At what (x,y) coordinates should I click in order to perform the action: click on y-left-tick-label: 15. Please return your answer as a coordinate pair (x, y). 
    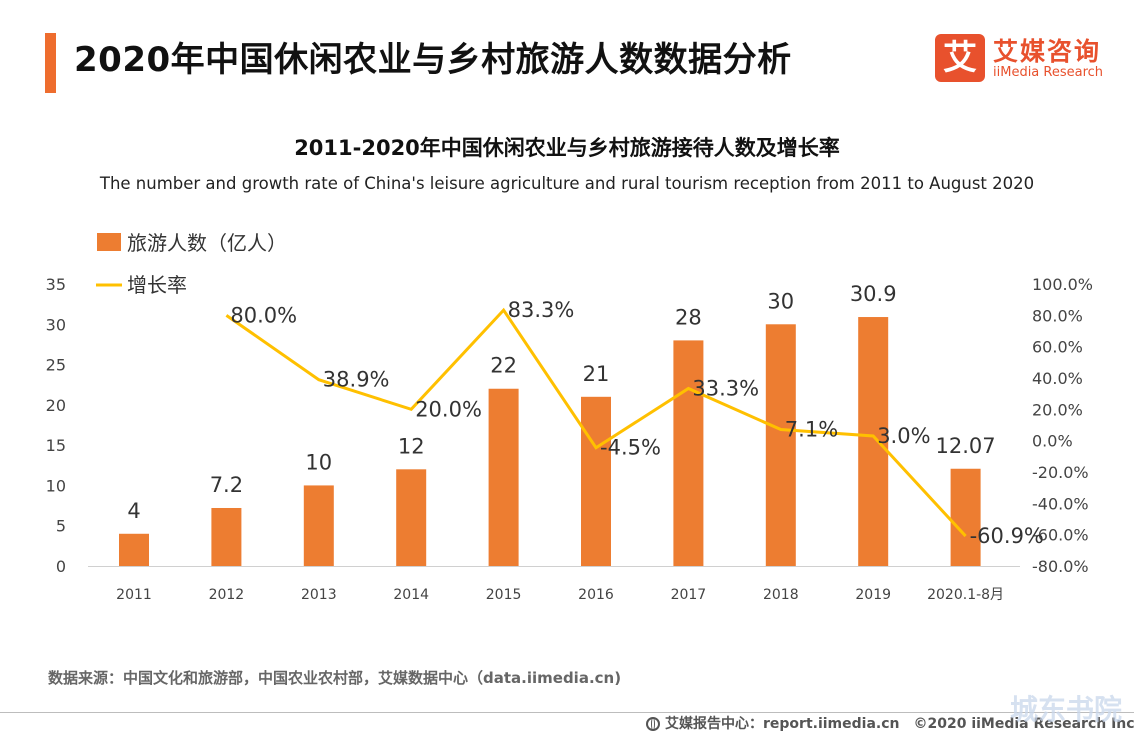
    Looking at the image, I should click on (56, 445).